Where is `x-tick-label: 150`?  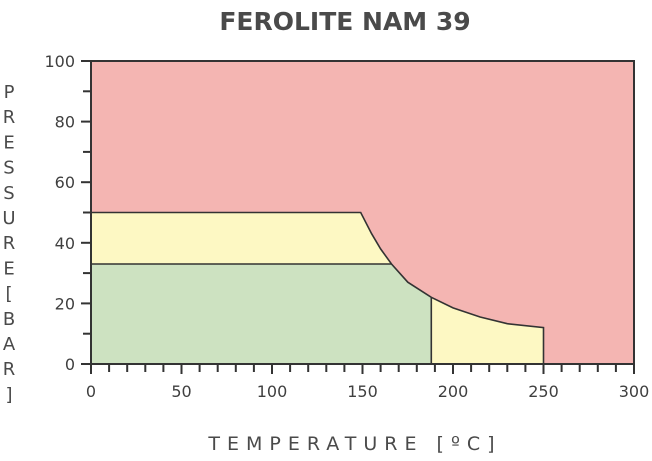
x-tick-label: 150 is located at coordinates (362, 391).